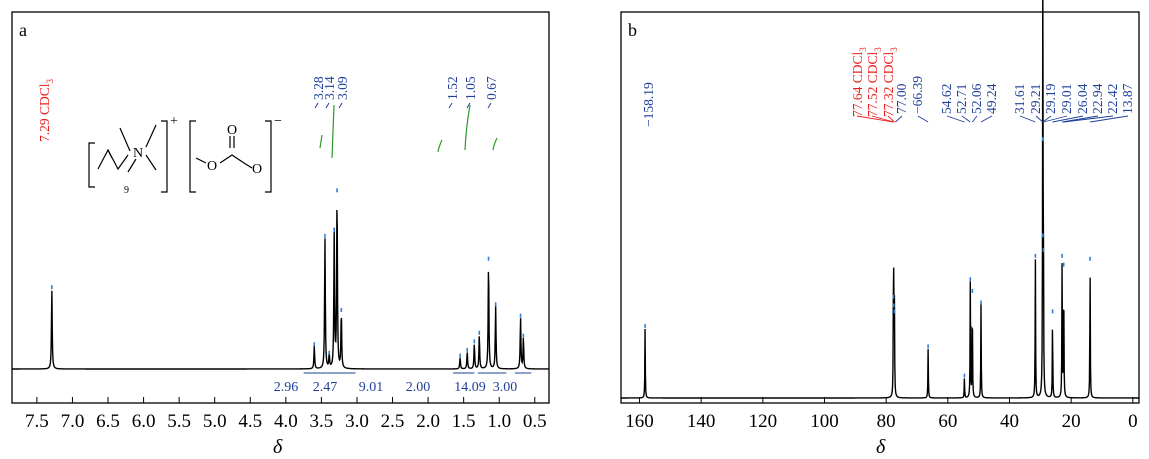 The height and width of the screenshot is (459, 1149). What do you see at coordinates (185, 155) in the screenshot?
I see `chemical-structure: N + 9 O O O −` at bounding box center [185, 155].